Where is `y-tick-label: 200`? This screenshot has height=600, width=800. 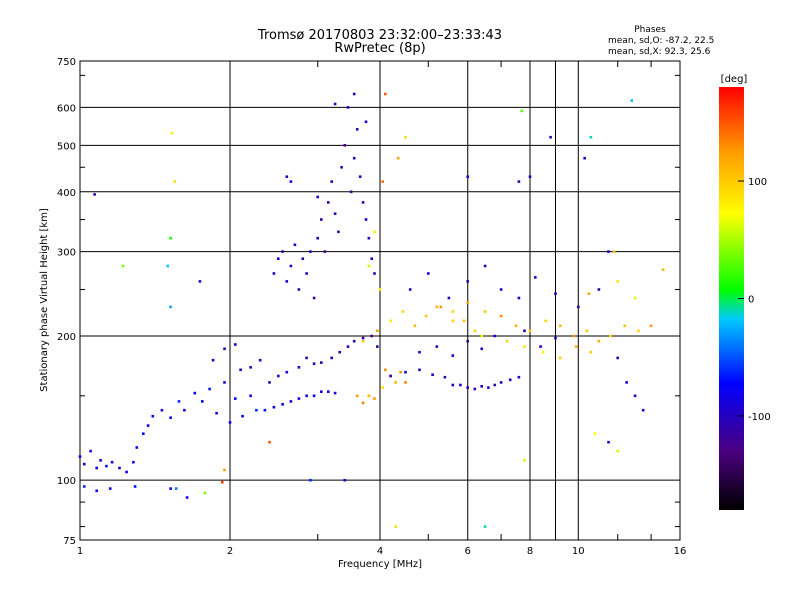
y-tick-label: 200 is located at coordinates (66, 337).